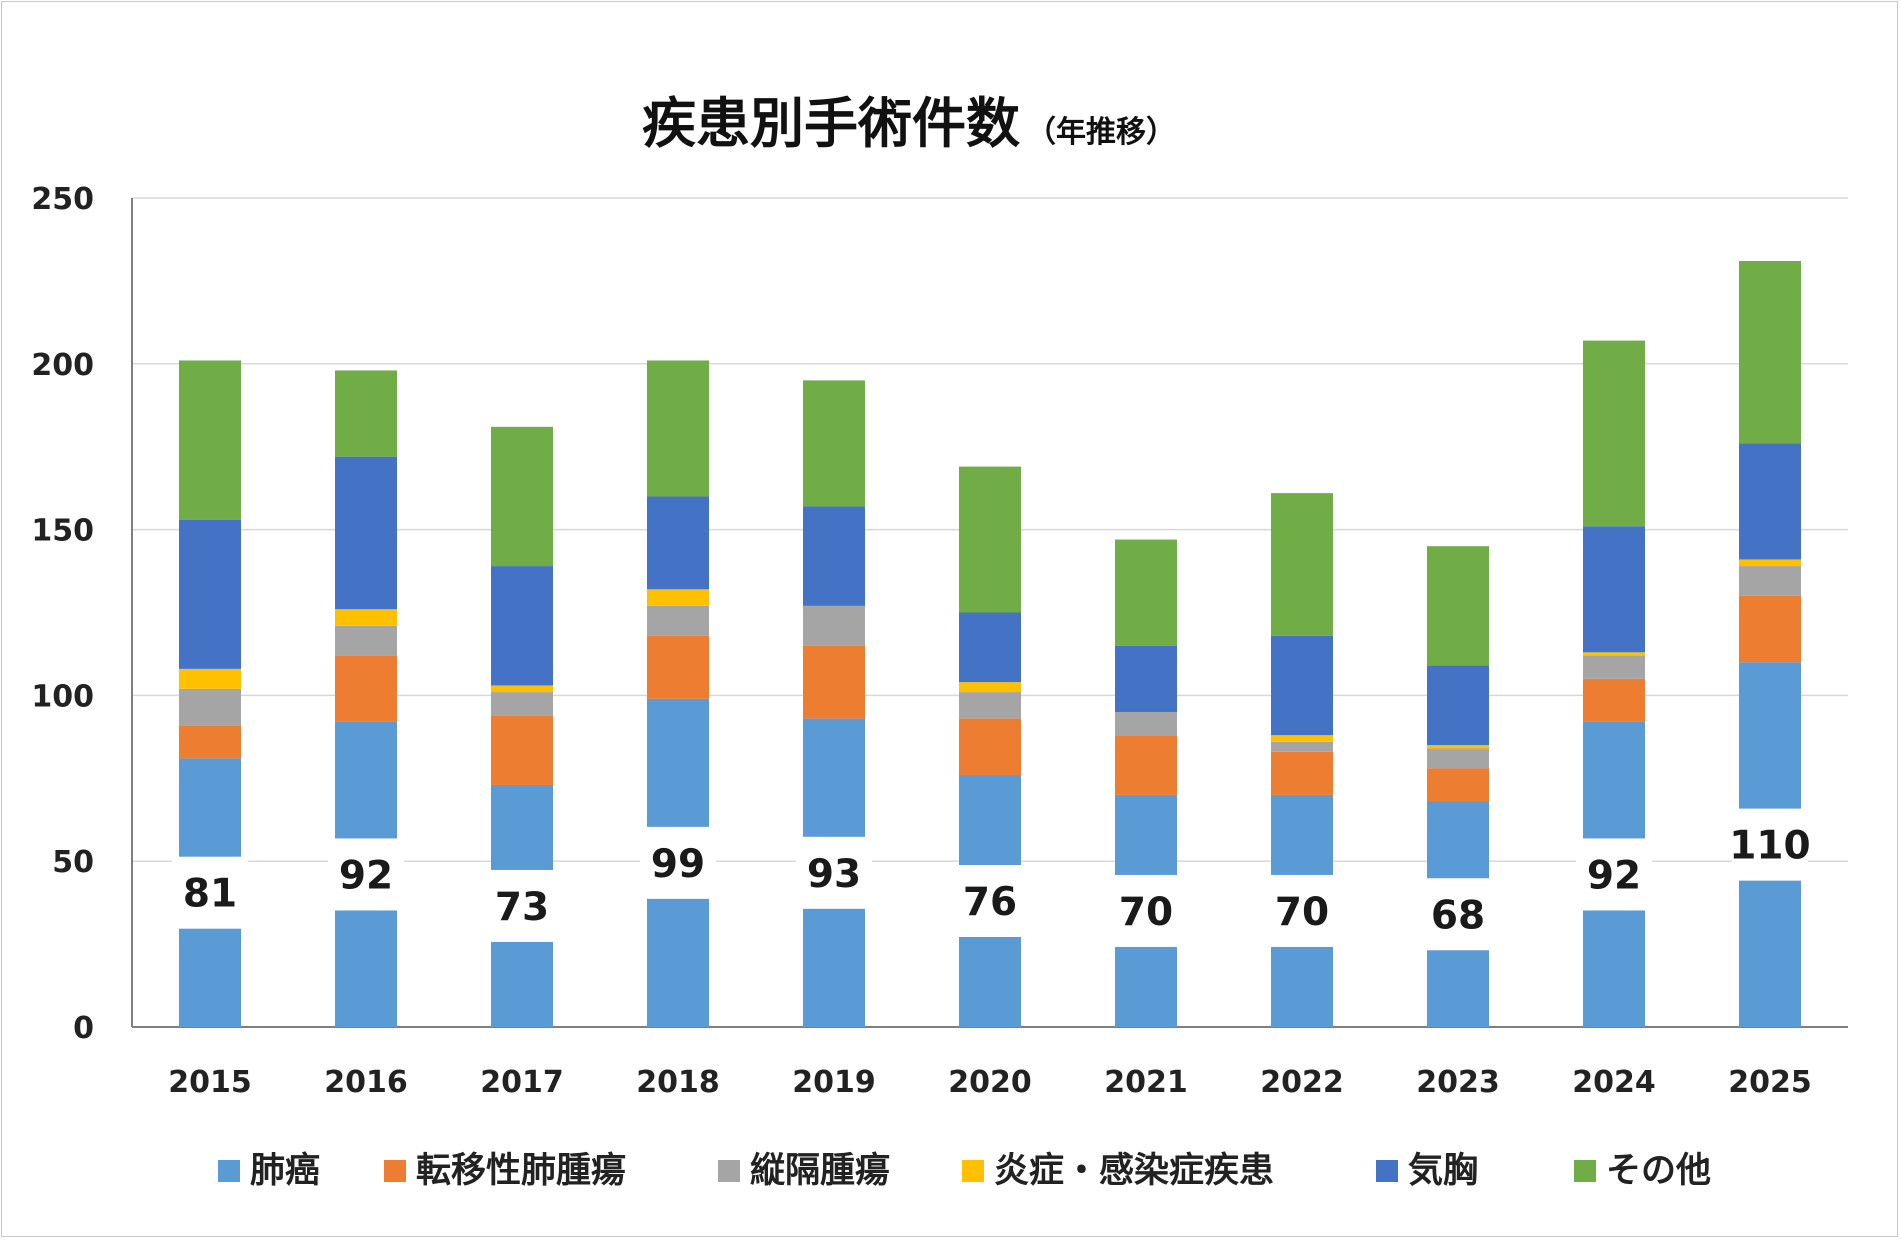 The height and width of the screenshot is (1240, 1901). Describe the element at coordinates (73, 862) in the screenshot. I see `y-tick-label: 50` at that location.